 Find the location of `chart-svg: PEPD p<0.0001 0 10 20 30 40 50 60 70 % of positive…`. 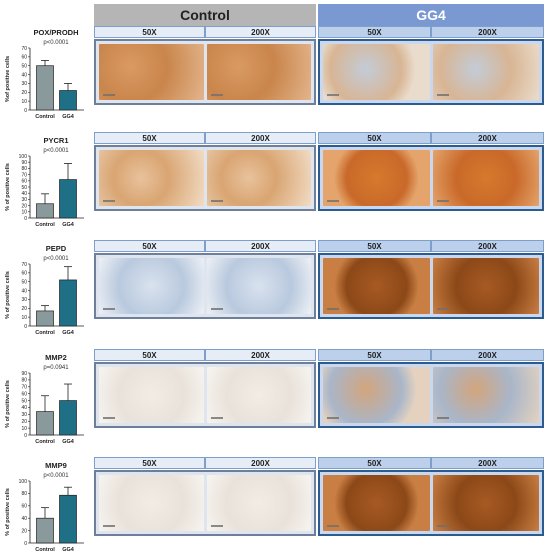

chart-svg: PEPD p<0.0001 0 10 20 30 40 50 60 70 % of positive… is located at coordinates (44, 290).